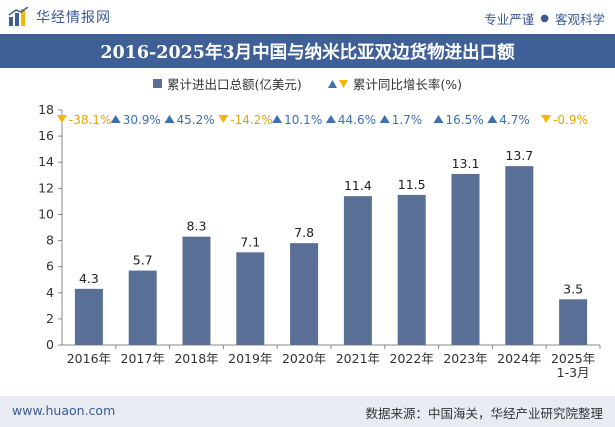  Describe the element at coordinates (46, 135) in the screenshot. I see `y-tick-label: 16` at that location.